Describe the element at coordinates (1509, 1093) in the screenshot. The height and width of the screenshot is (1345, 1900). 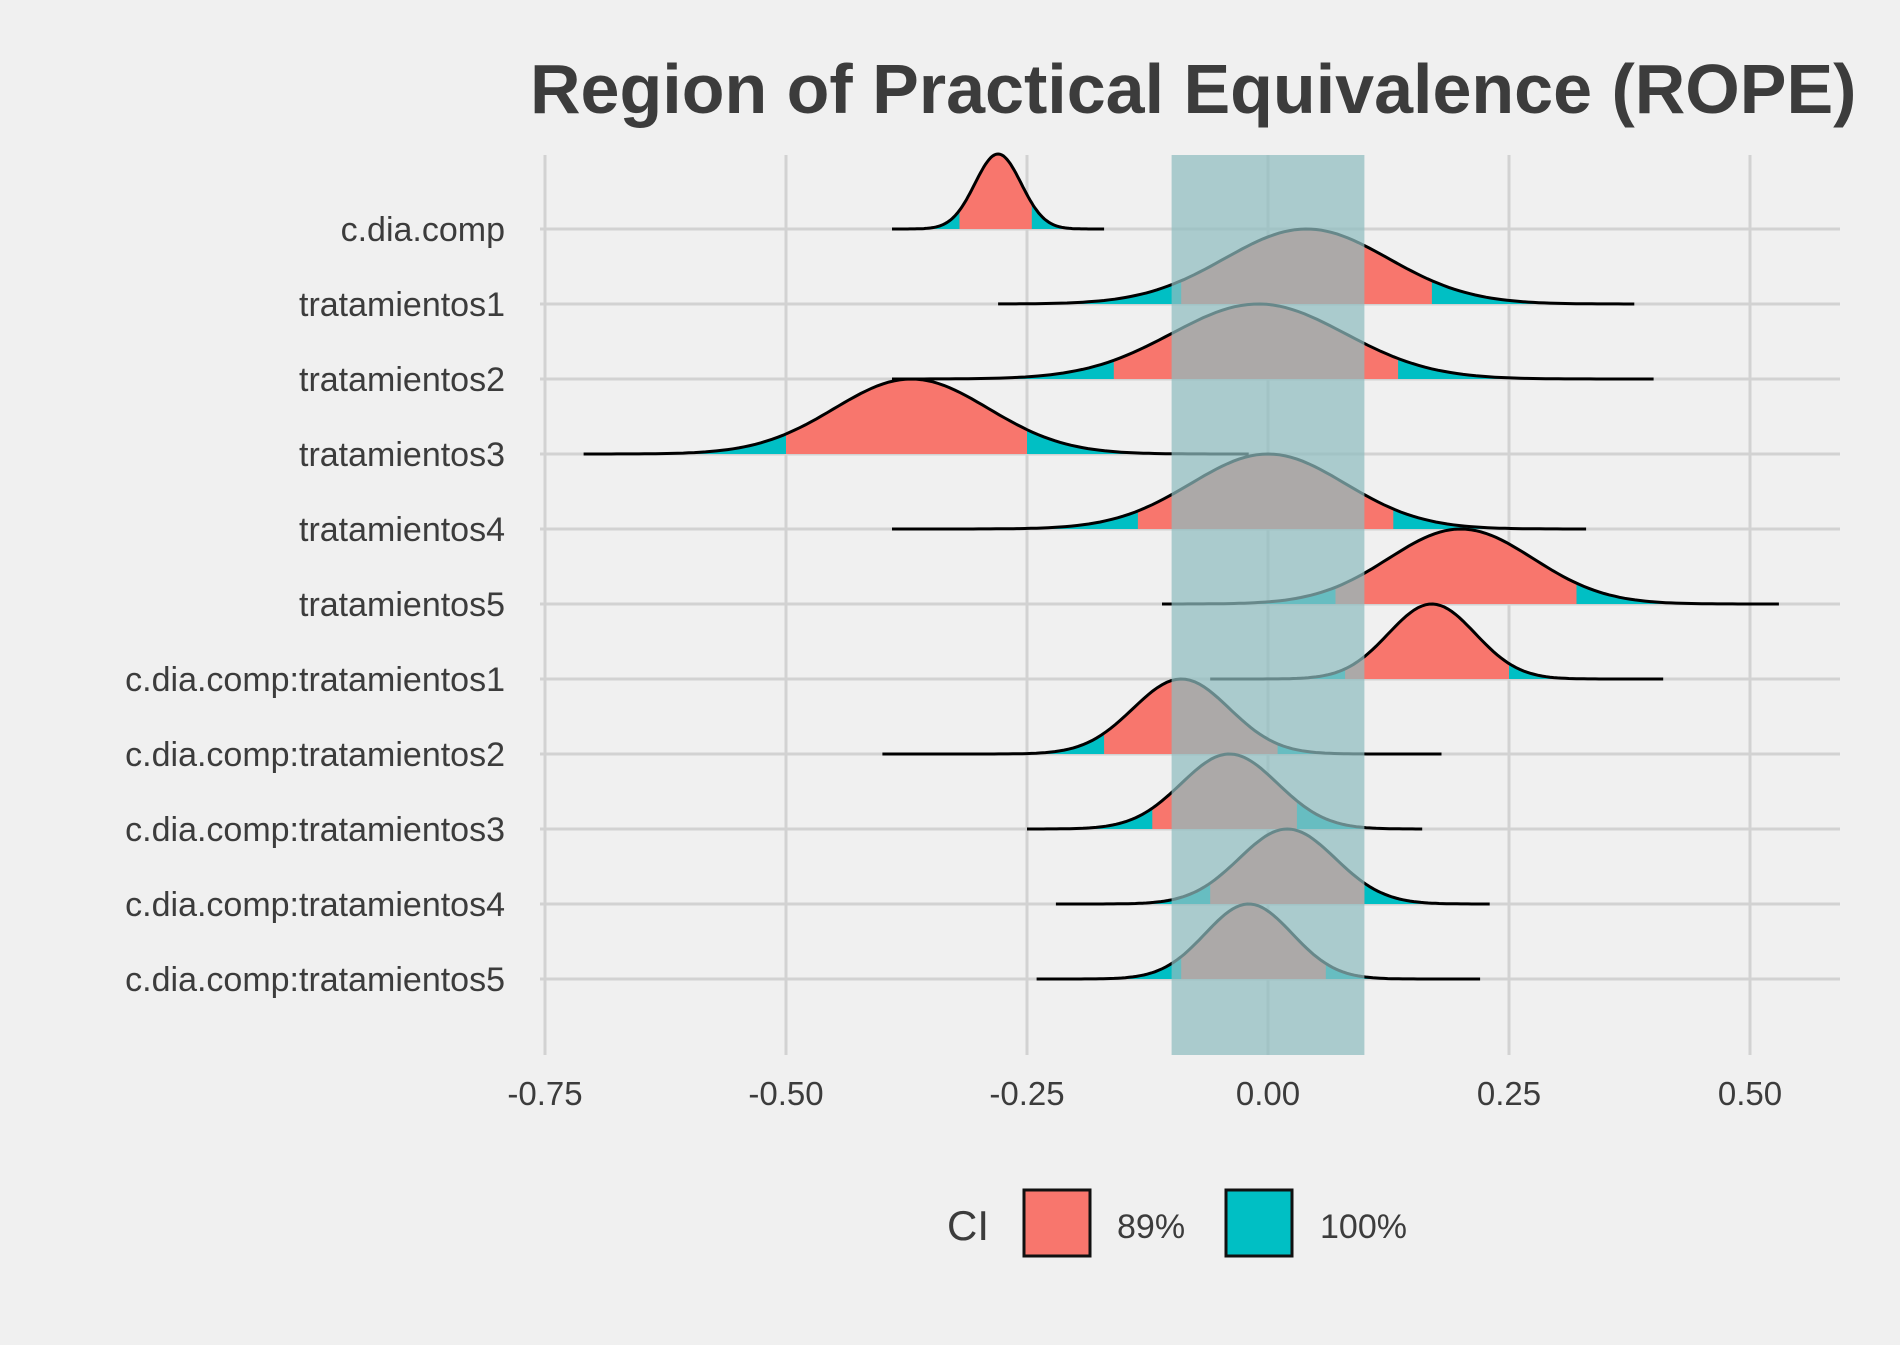
I see `x-tick-label: 0.25` at that location.